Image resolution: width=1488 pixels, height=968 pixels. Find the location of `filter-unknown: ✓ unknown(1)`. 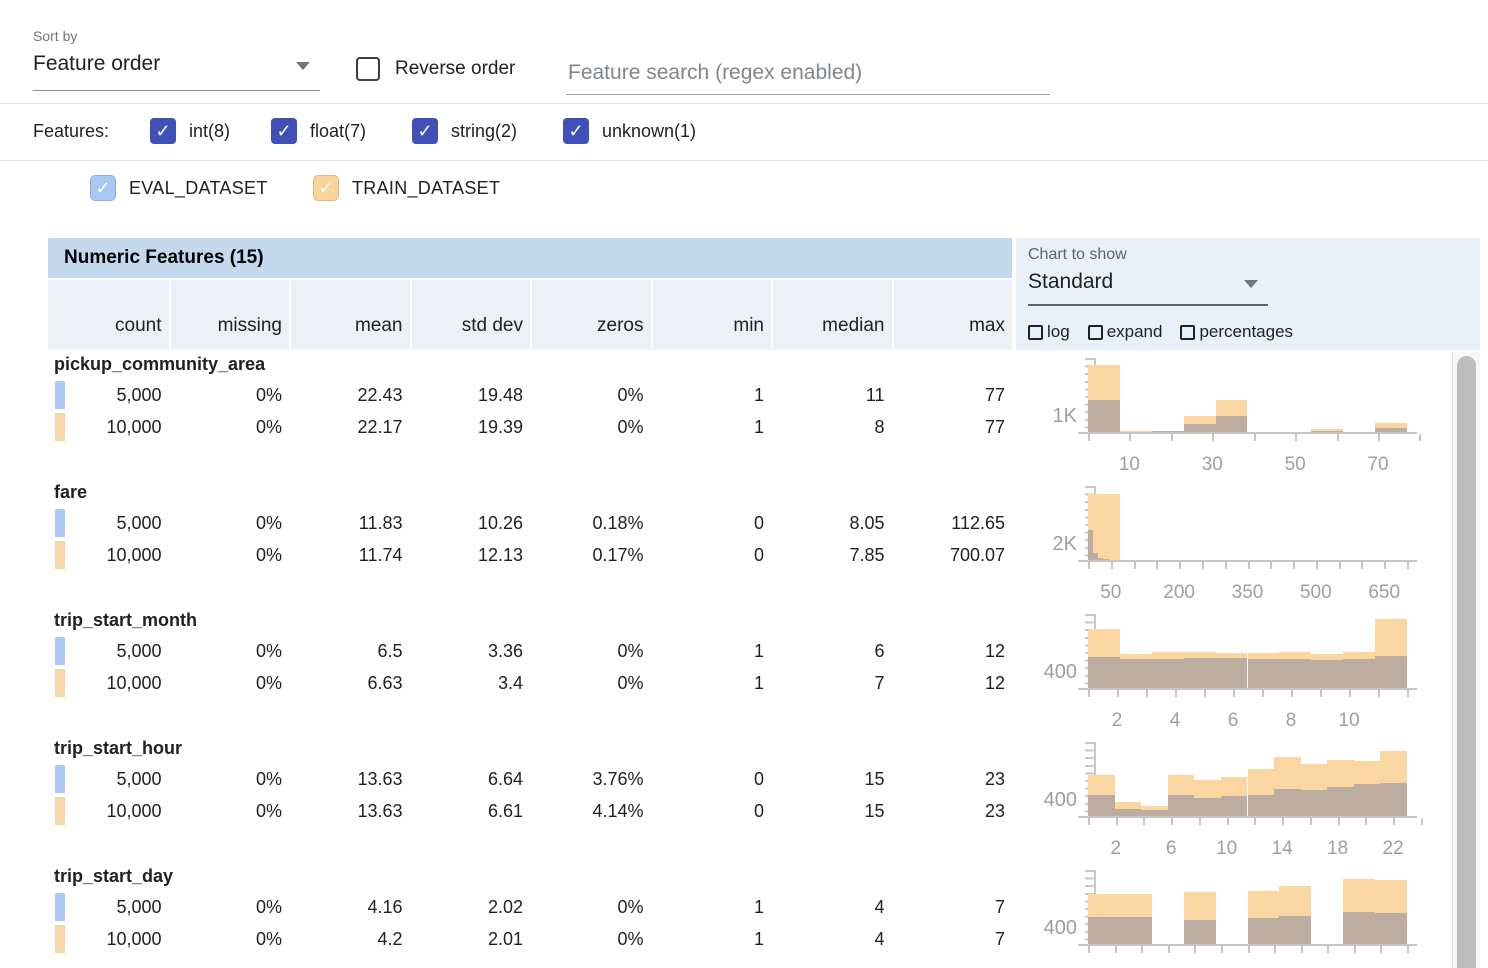

filter-unknown: ✓ unknown(1) is located at coordinates (629, 131).